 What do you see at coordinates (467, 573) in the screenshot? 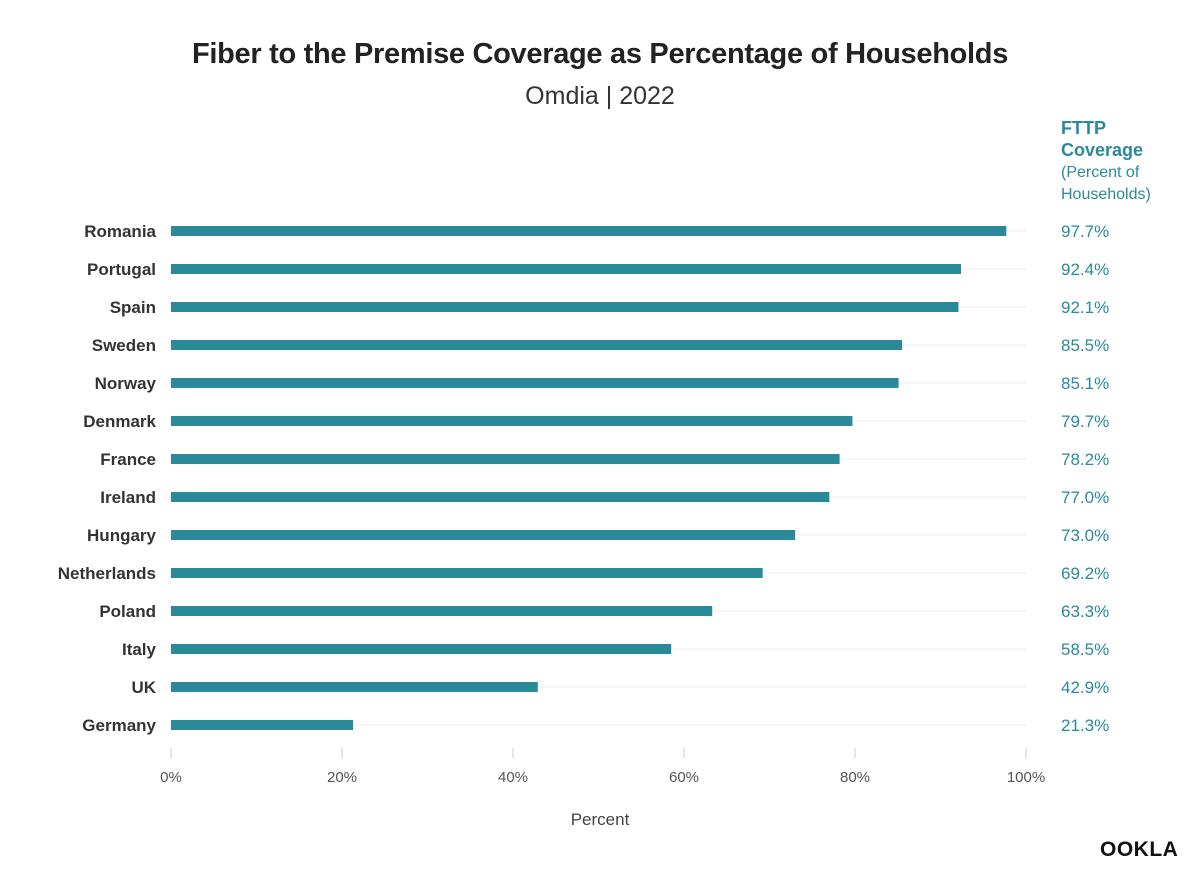
I see `bar-netherlands` at bounding box center [467, 573].